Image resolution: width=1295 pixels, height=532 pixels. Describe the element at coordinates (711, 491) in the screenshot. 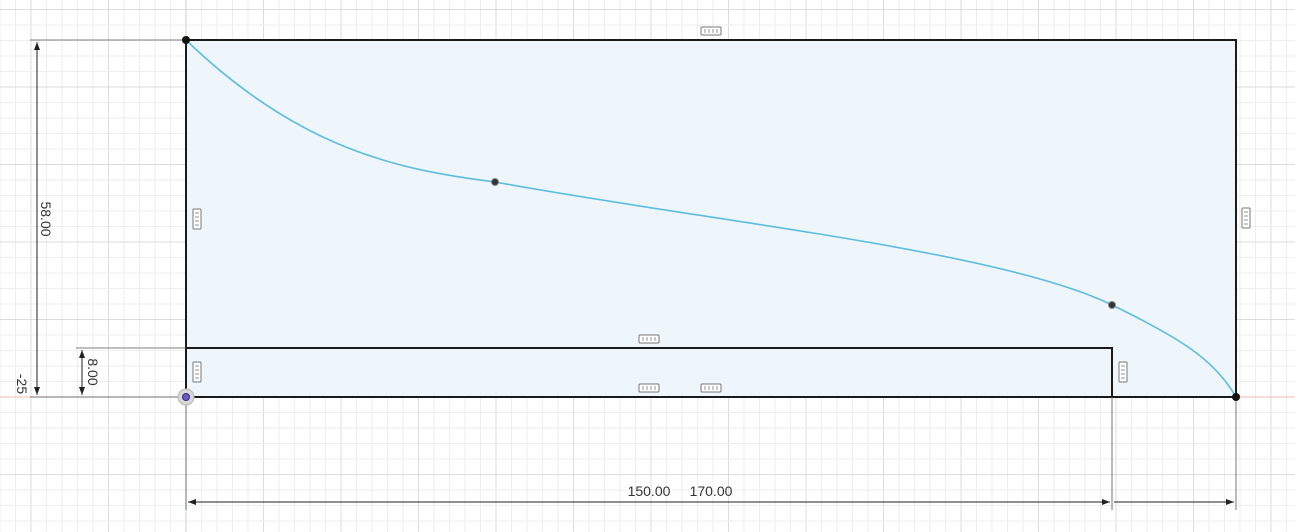

I see `dimension-width-total: 170.00` at that location.